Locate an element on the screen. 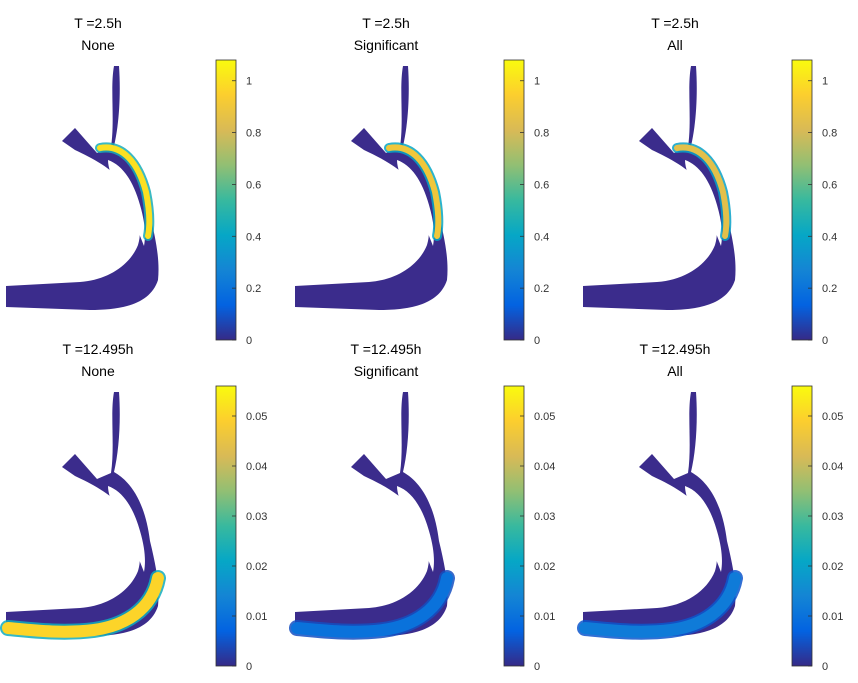 Image resolution: width=858 pixels, height=683 pixels. panel-1: T =2.5h None 0 0.2 0.4 0.6 0.8 1 is located at coordinates (133, 181).